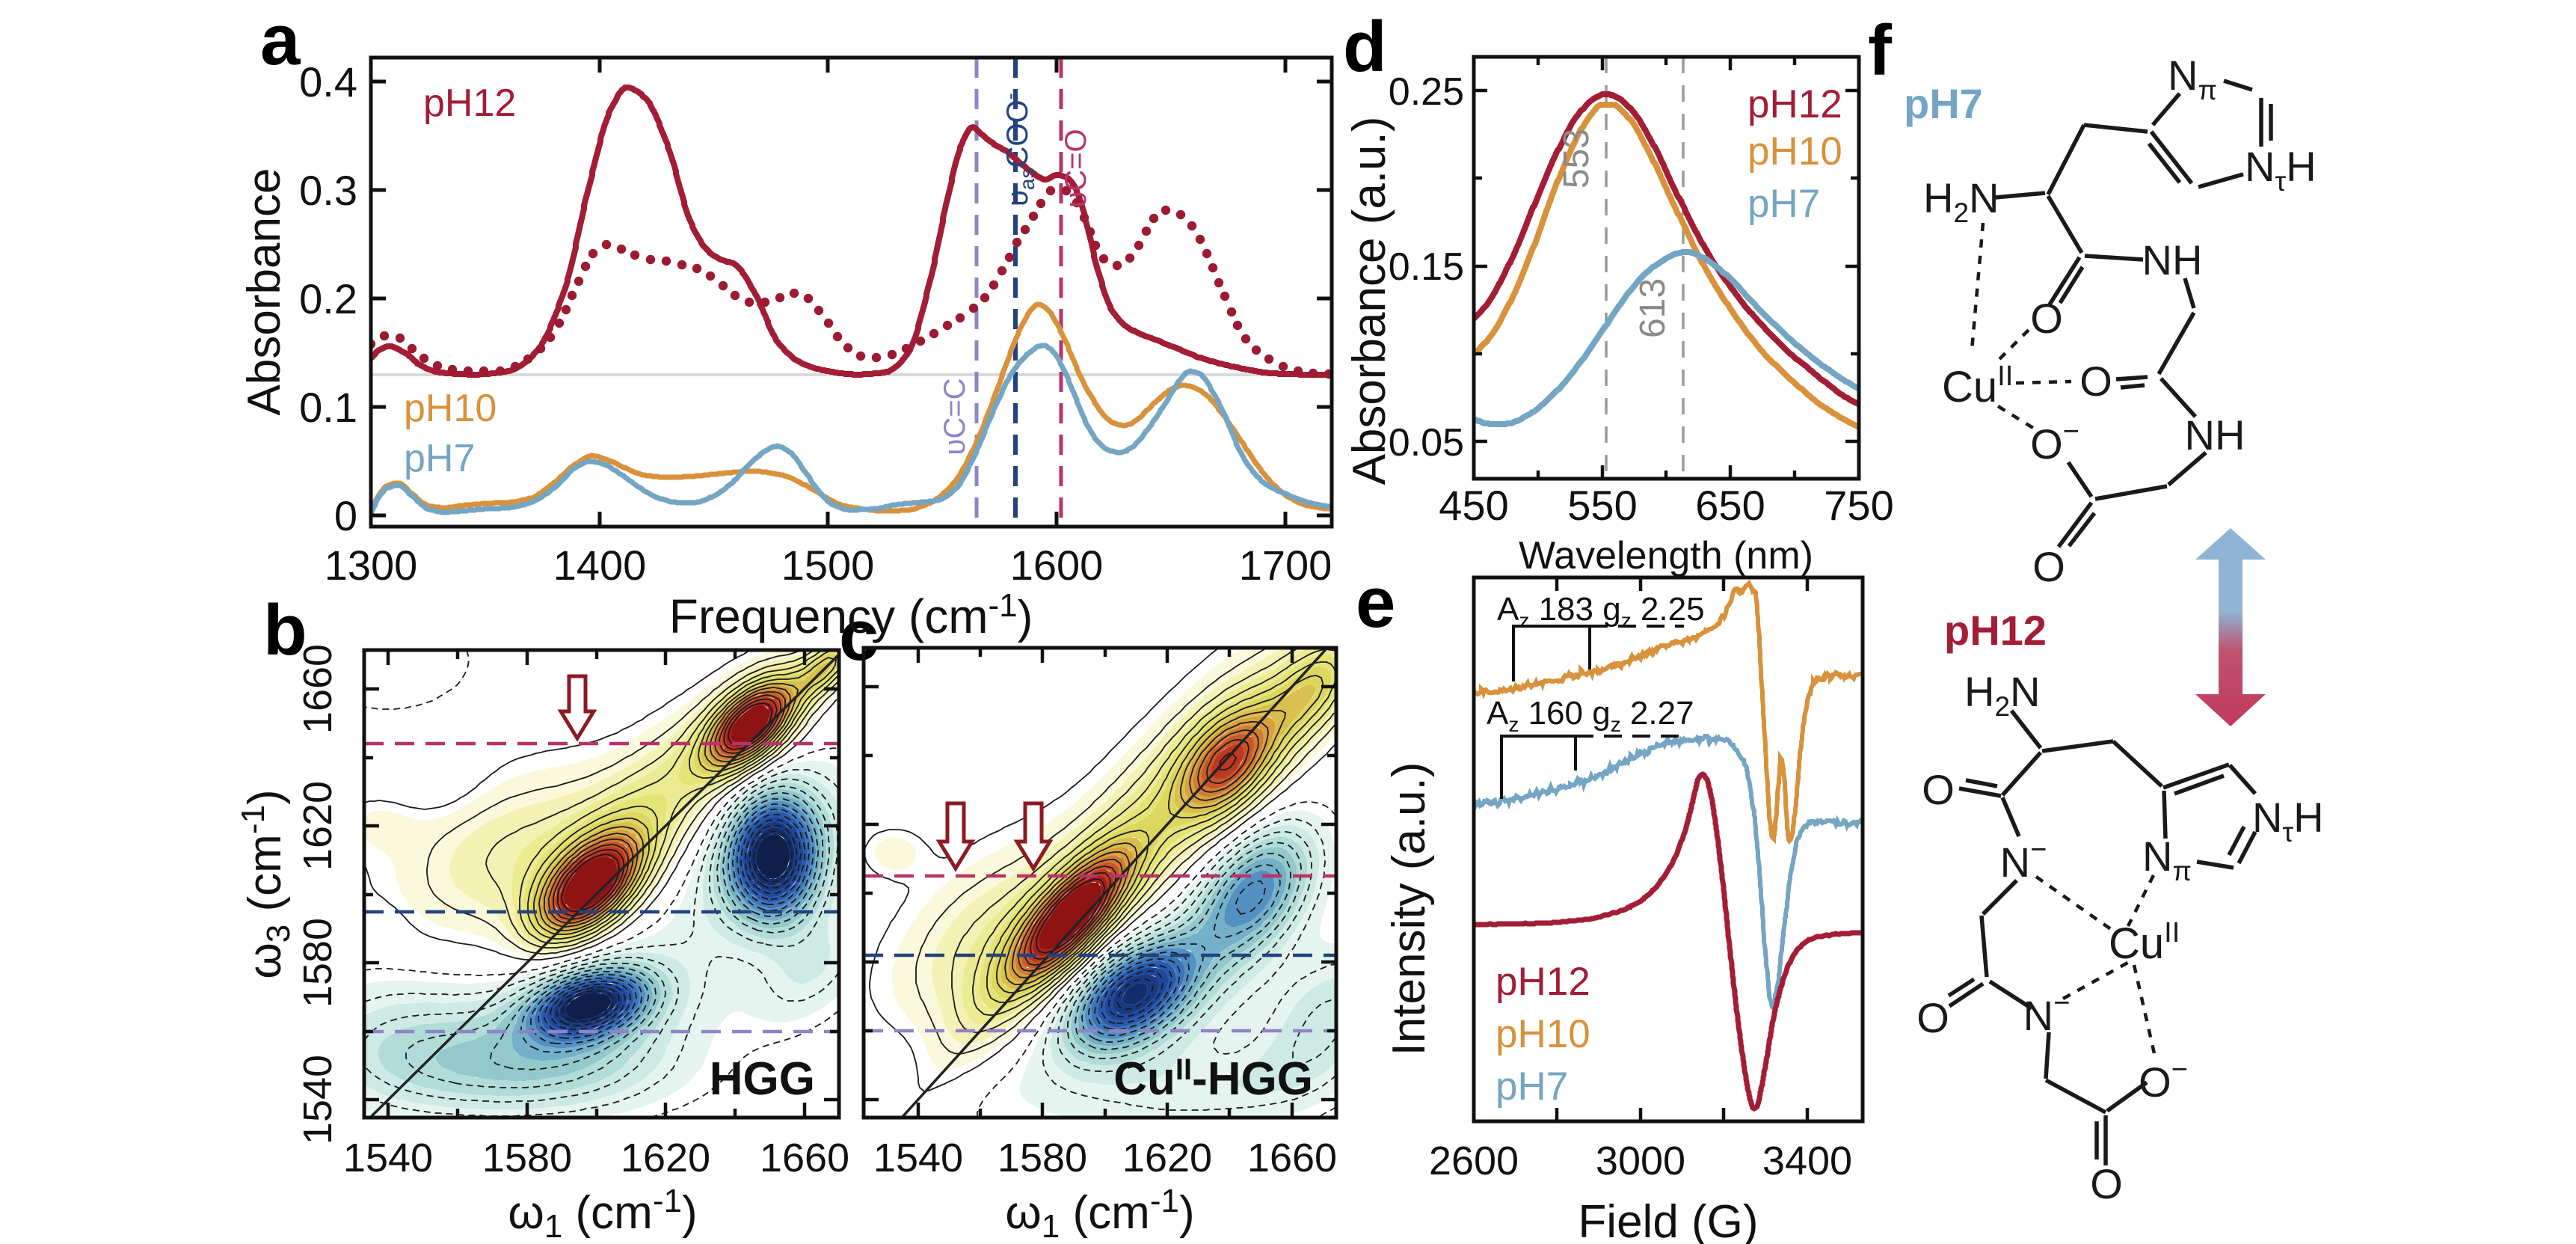 The image size is (2576, 1244). I want to click on svg-text: Intensity (a.u.), so click(1409, 909).